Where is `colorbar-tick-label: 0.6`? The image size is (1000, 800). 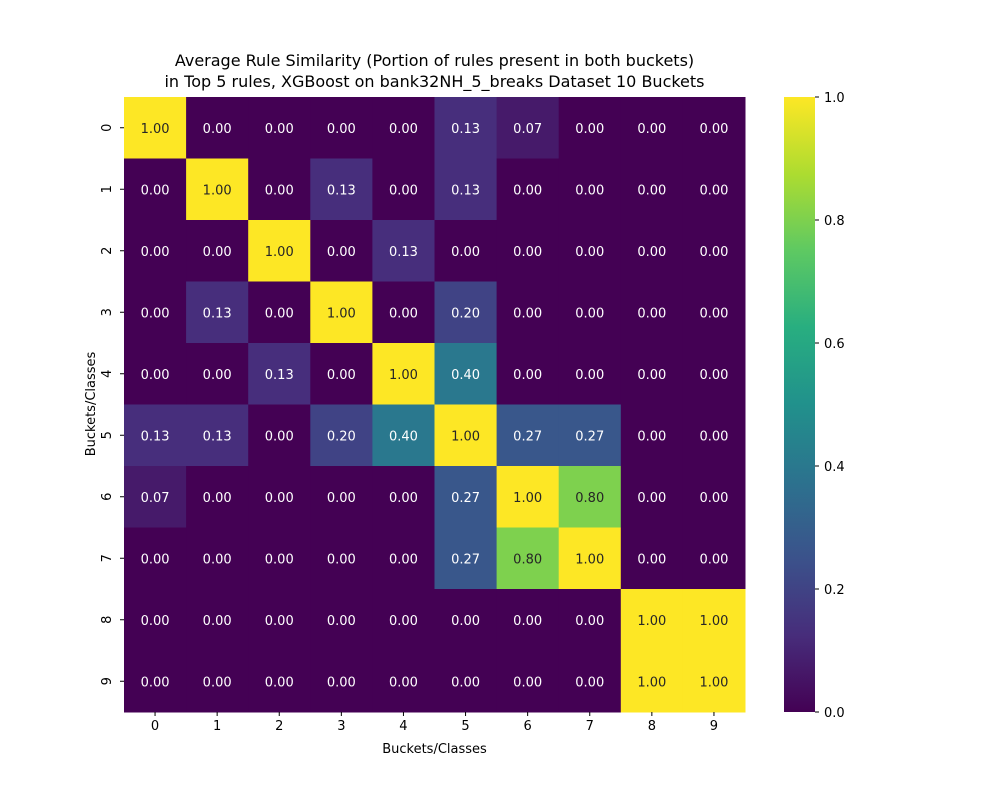 colorbar-tick-label: 0.6 is located at coordinates (834, 344).